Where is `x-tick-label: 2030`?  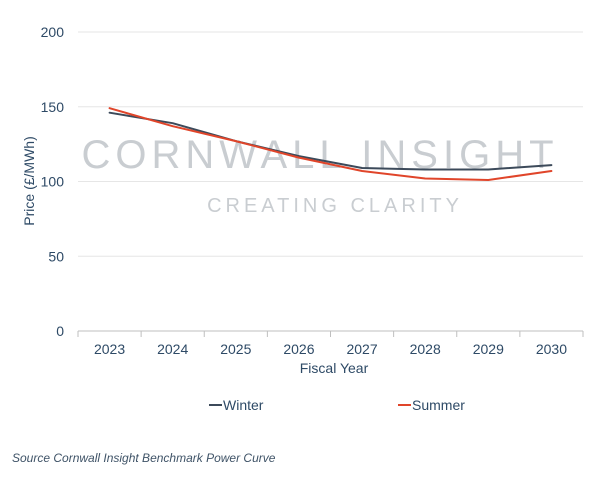
x-tick-label: 2030 is located at coordinates (551, 349).